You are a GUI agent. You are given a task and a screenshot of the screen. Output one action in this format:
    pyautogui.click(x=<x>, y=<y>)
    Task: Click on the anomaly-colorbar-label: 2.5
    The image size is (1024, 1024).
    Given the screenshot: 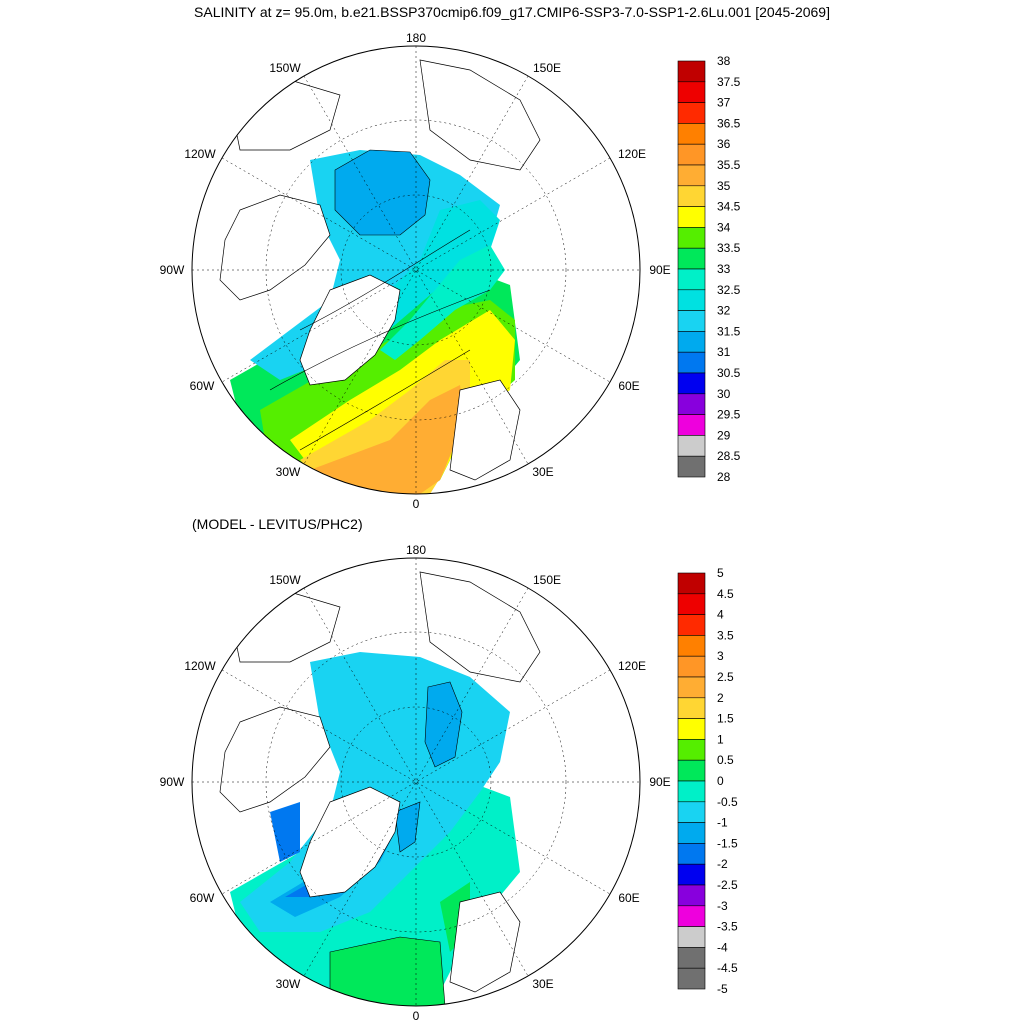 What is the action you would take?
    pyautogui.click(x=725, y=677)
    